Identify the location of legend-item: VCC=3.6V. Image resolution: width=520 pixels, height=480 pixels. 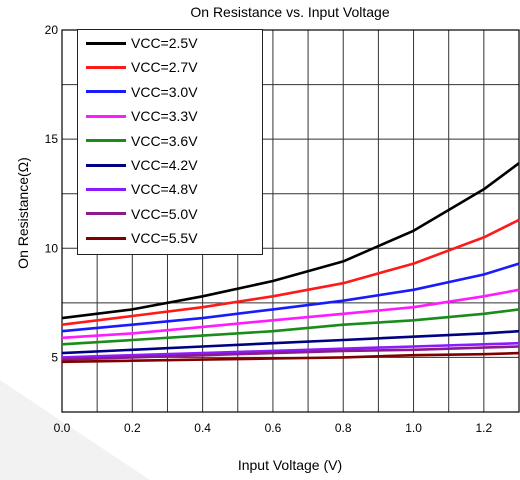
(142, 141).